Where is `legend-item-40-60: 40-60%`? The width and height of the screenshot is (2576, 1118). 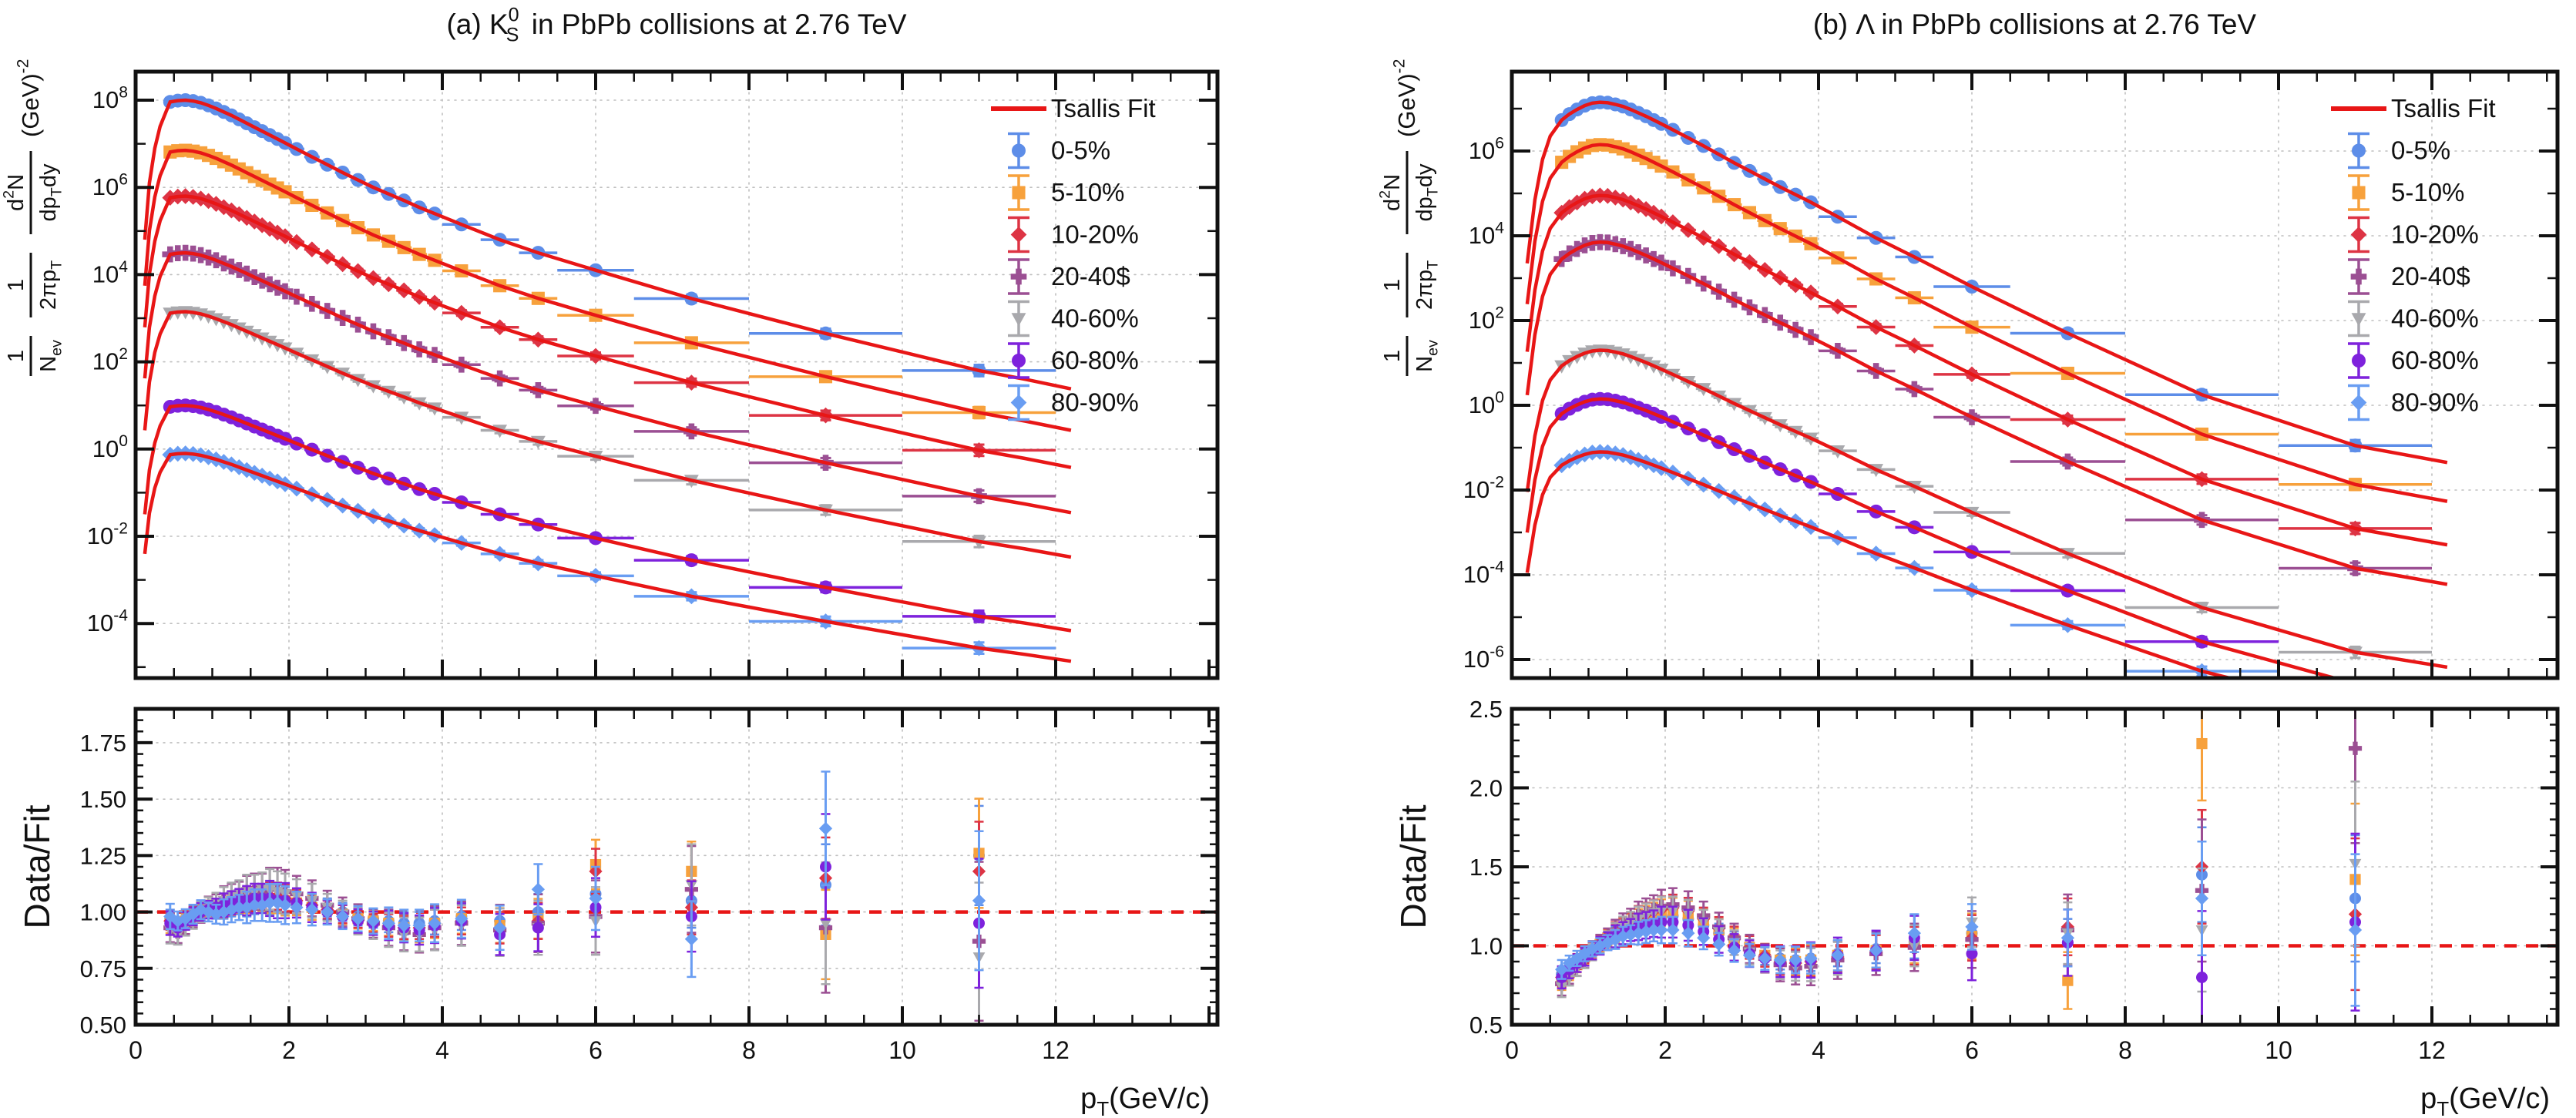
legend-item-40-60: 40-60% is located at coordinates (2413, 318).